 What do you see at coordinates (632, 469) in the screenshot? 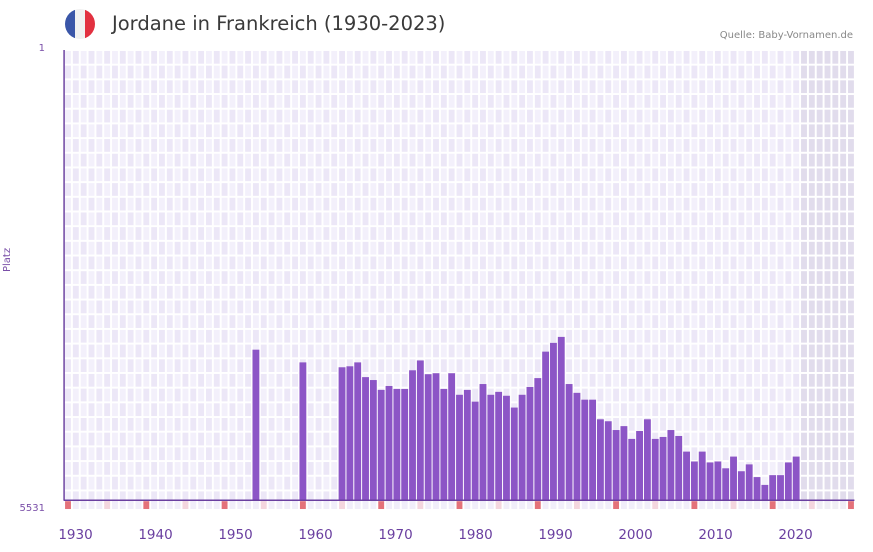
I see `bar-2000` at bounding box center [632, 469].